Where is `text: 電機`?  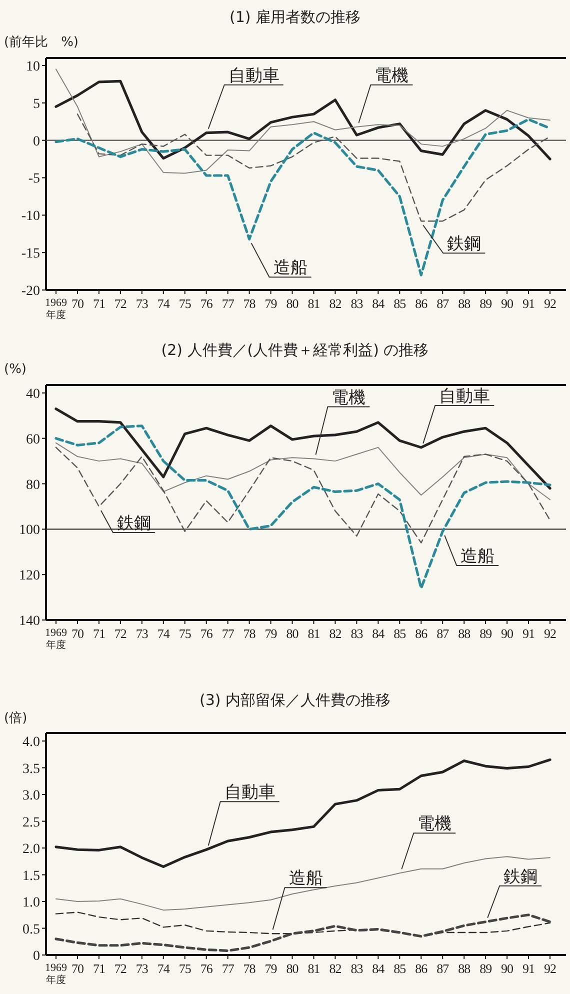
text: 電機 is located at coordinates (349, 398).